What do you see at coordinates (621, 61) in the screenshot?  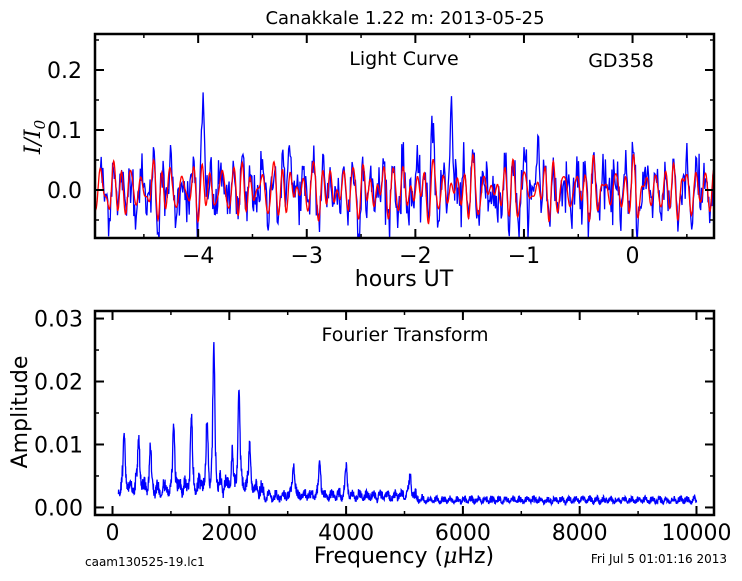 I see `star-name-label: GD358` at bounding box center [621, 61].